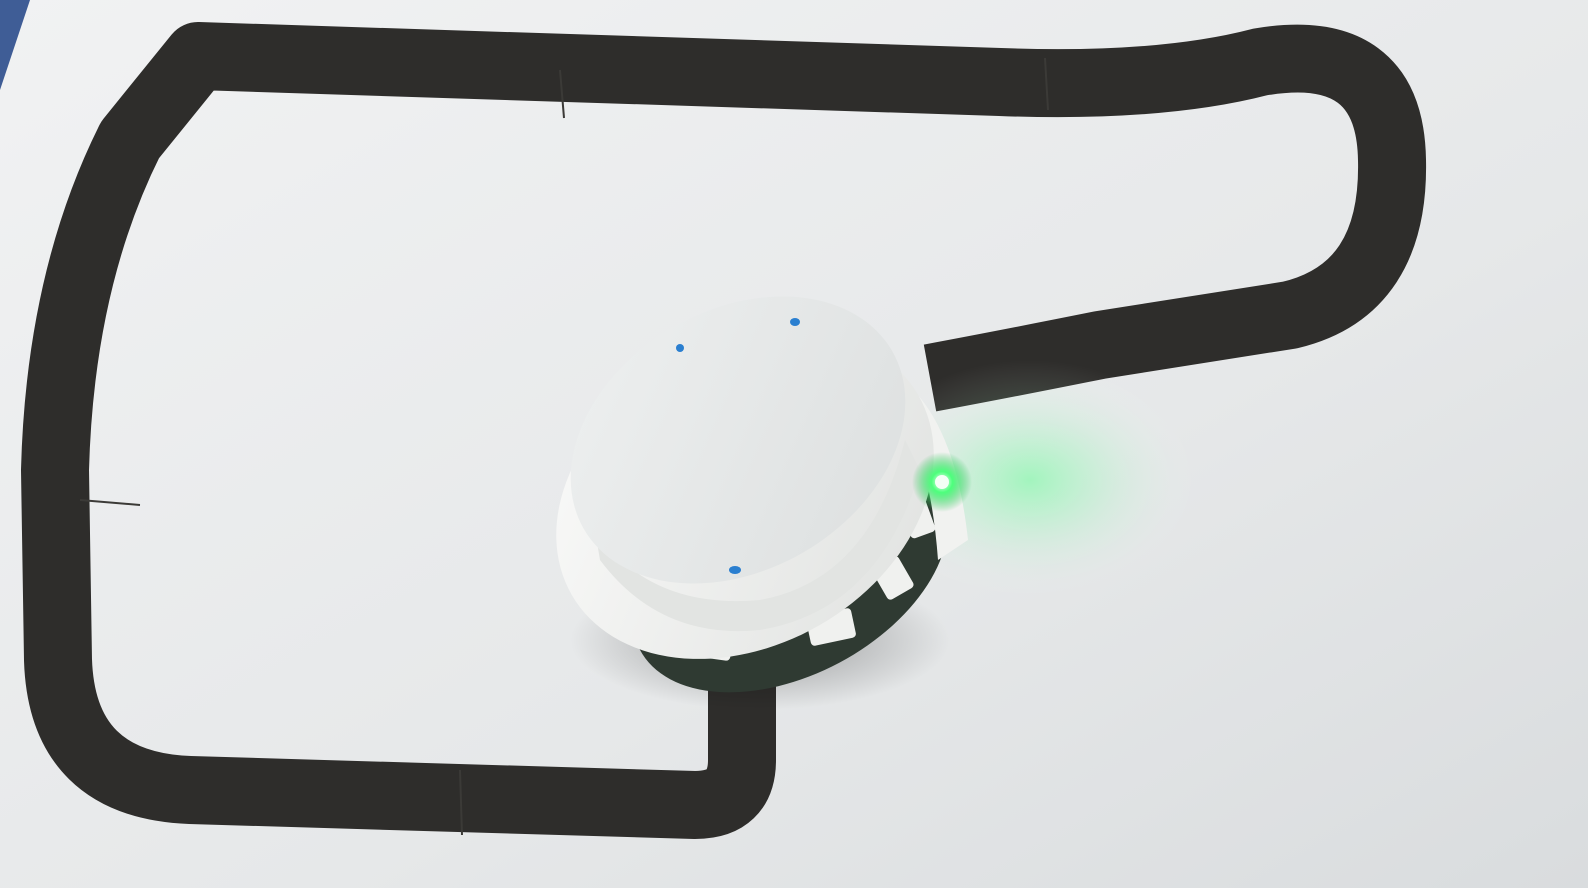  Describe the element at coordinates (942, 482) in the screenshot. I see `status-led` at that location.